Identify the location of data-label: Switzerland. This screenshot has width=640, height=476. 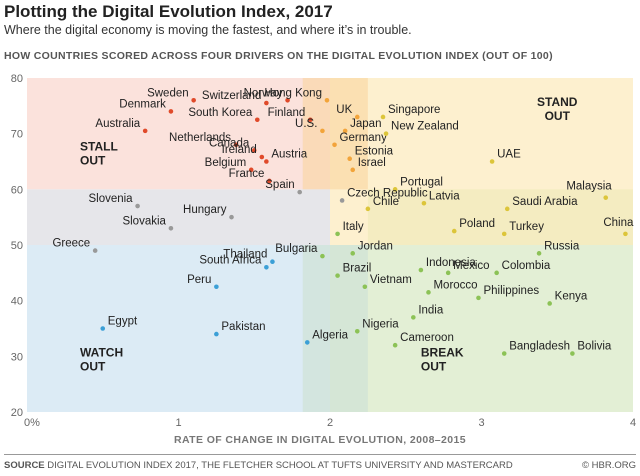
(231, 96).